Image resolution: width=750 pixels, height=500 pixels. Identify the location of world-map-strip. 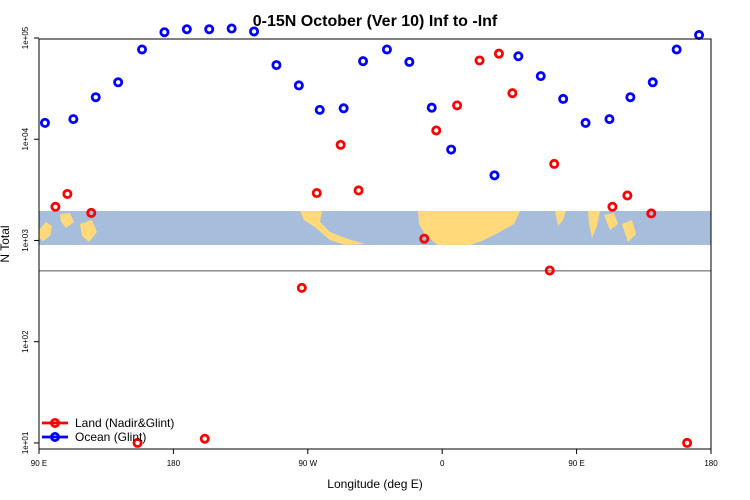
(375, 228).